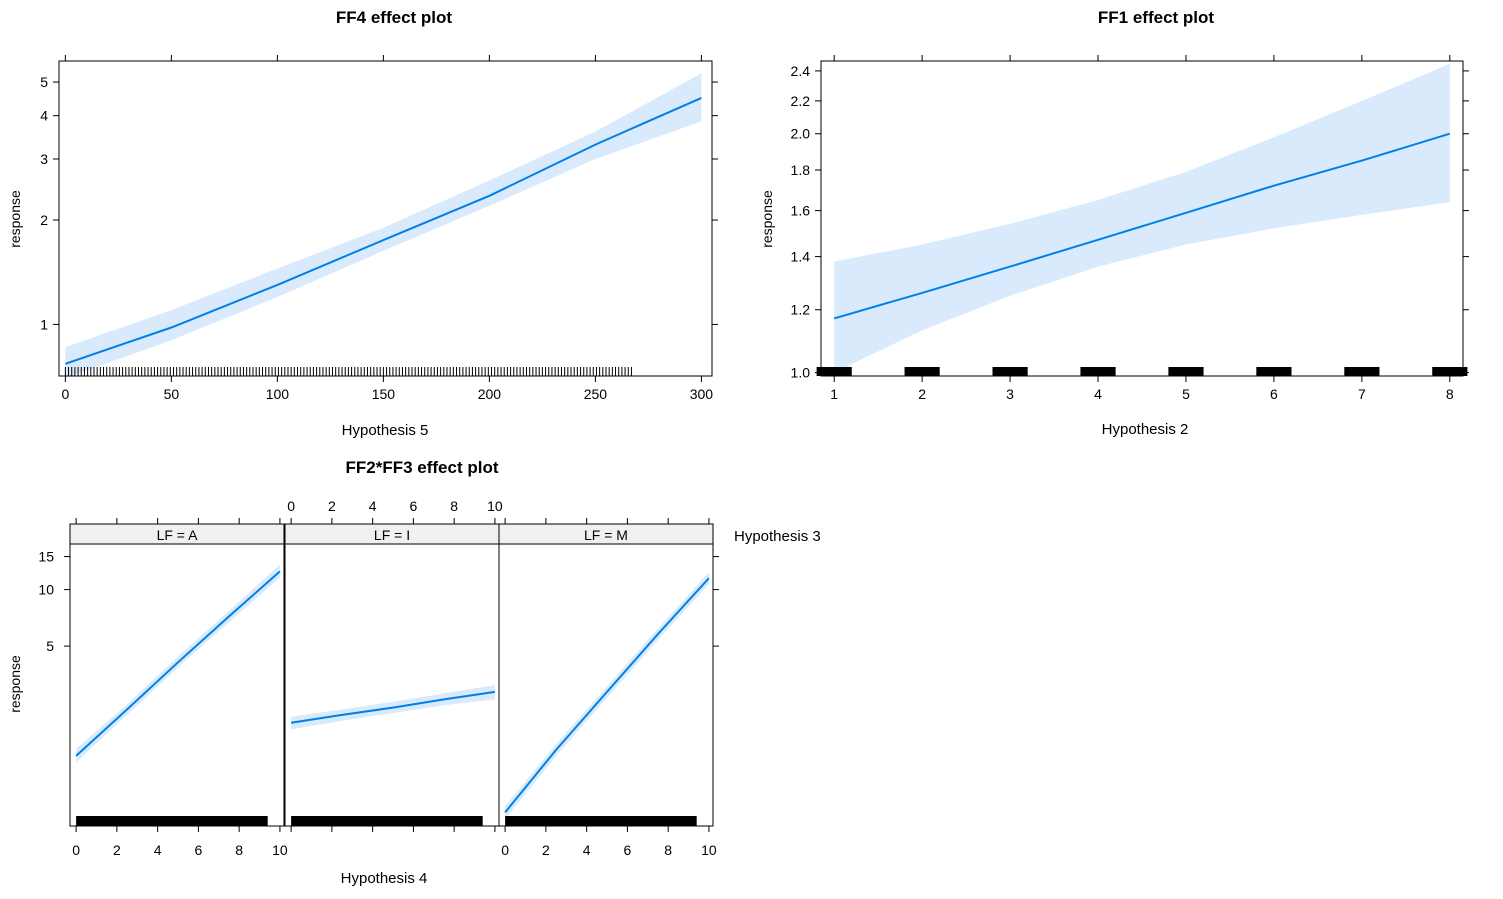 Image resolution: width=1503 pixels, height=899 pixels. What do you see at coordinates (178, 535) in the screenshot?
I see `ff2ff3-strip-label: LF = A` at bounding box center [178, 535].